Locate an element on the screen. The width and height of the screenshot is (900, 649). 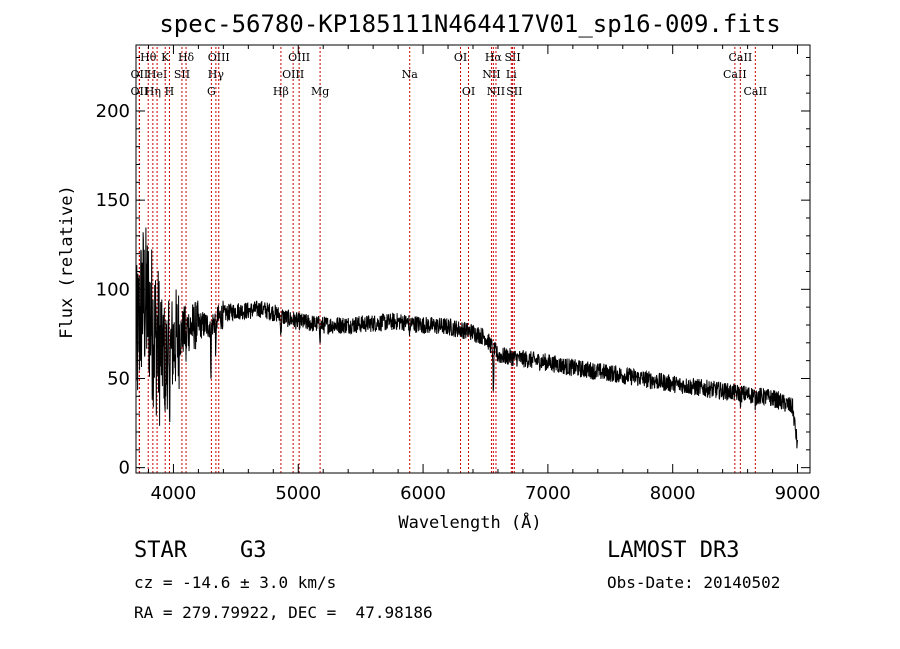
line-marker-label: Mg is located at coordinates (320, 91).